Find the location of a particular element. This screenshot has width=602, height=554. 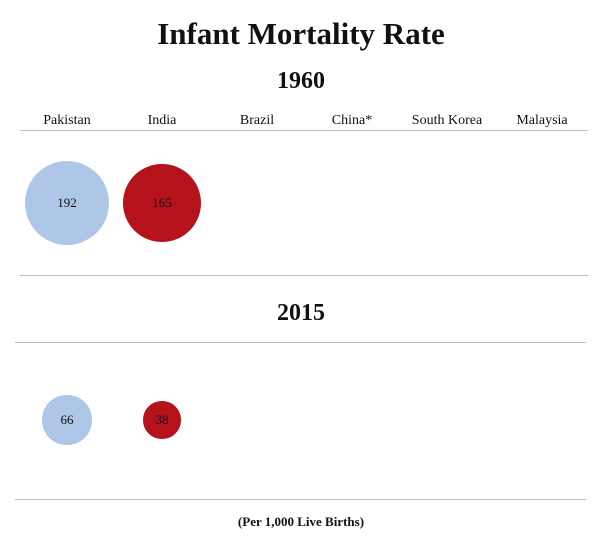

bubble-2015-india: 38 is located at coordinates (162, 420).